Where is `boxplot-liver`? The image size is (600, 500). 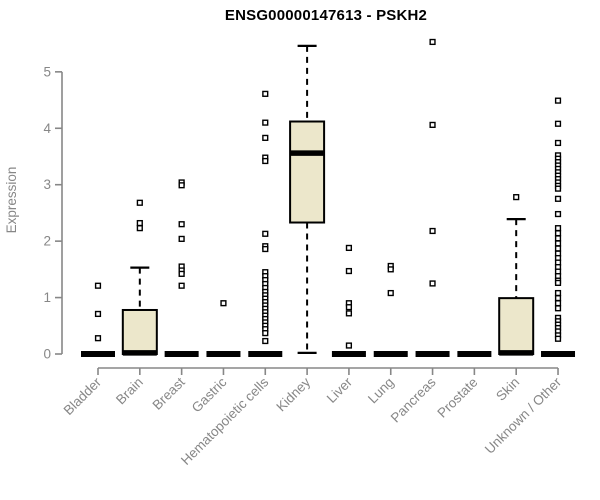
boxplot-liver is located at coordinates (348, 300).